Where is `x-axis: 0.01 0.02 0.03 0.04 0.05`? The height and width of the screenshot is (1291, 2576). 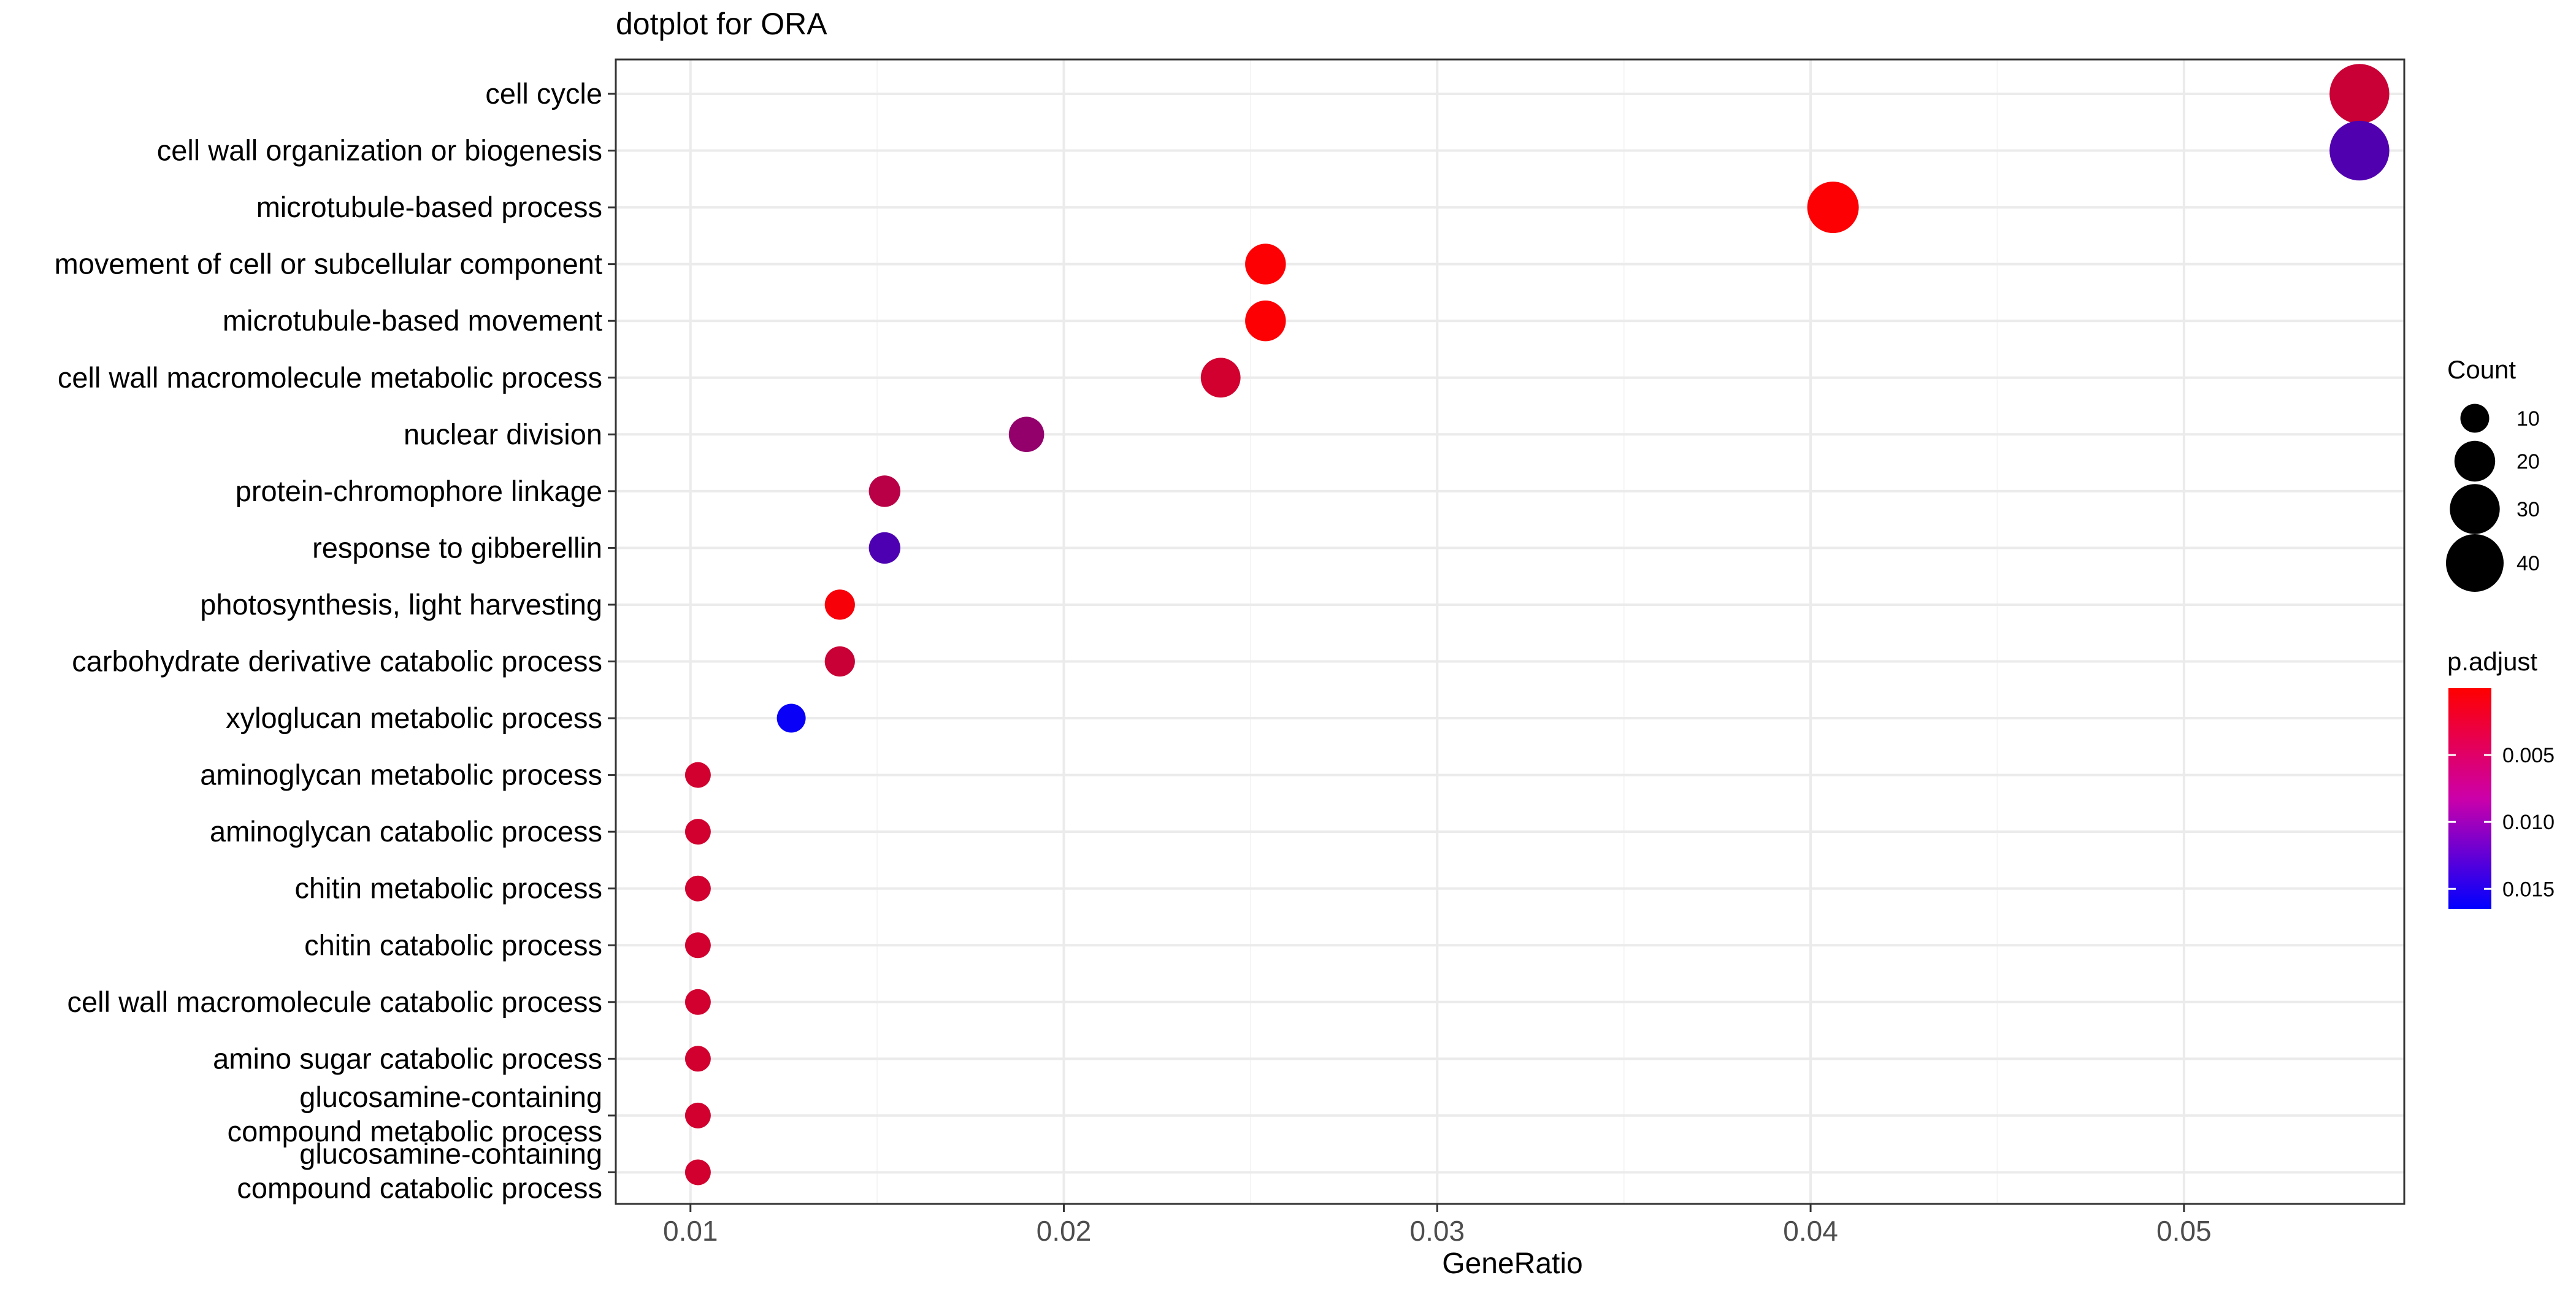 x-axis: 0.01 0.02 0.03 0.04 0.05 is located at coordinates (1437, 1225).